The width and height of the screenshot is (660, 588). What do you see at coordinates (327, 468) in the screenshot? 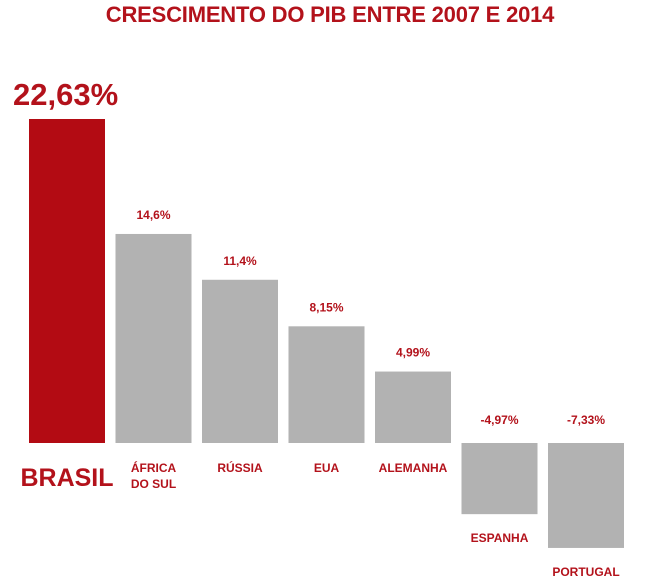
I see `category-label-3: EUA` at bounding box center [327, 468].